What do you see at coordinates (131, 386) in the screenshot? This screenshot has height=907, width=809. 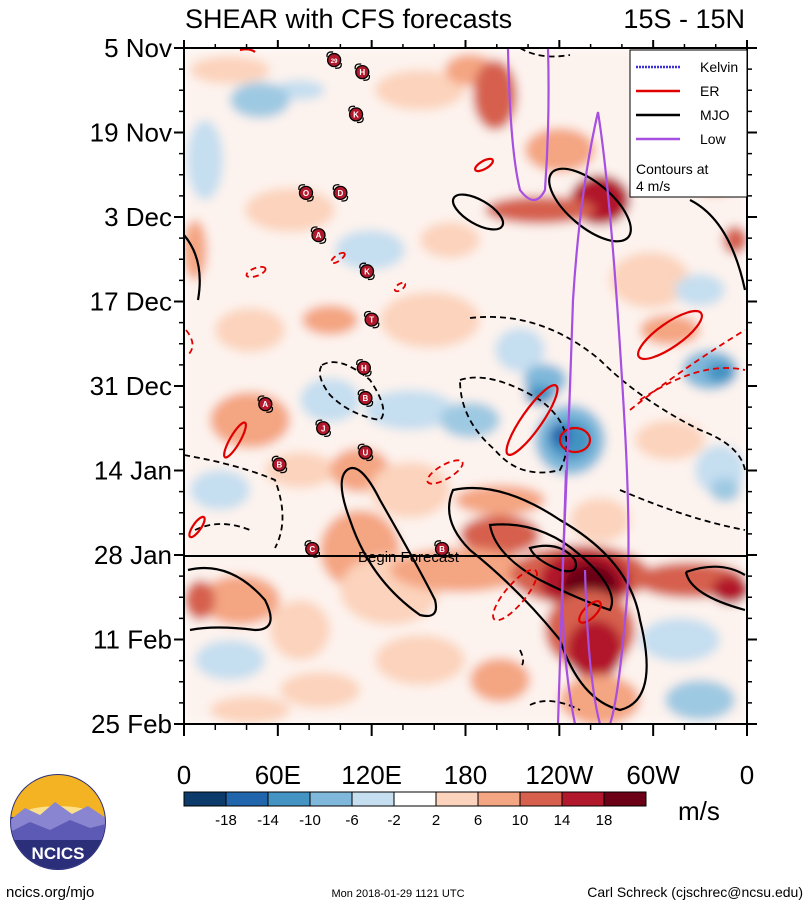 I see `y-tick-label: 31 Dec` at bounding box center [131, 386].